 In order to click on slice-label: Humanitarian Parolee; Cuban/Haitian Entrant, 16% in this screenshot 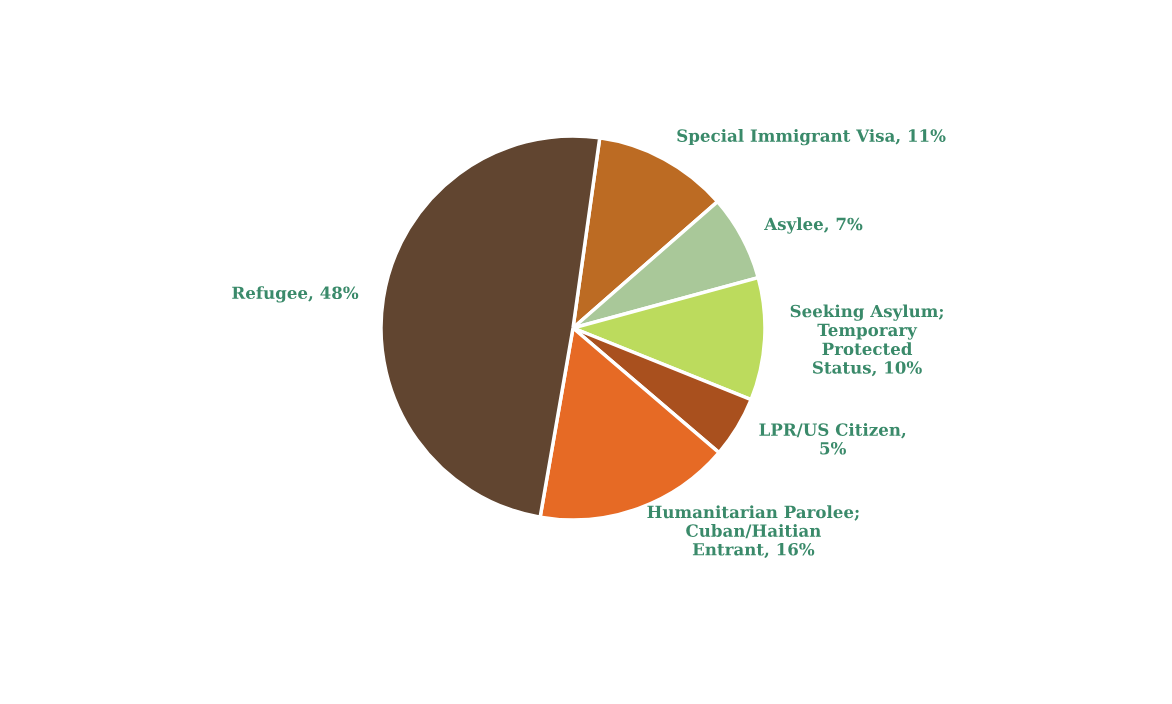, I will do `click(753, 532)`.